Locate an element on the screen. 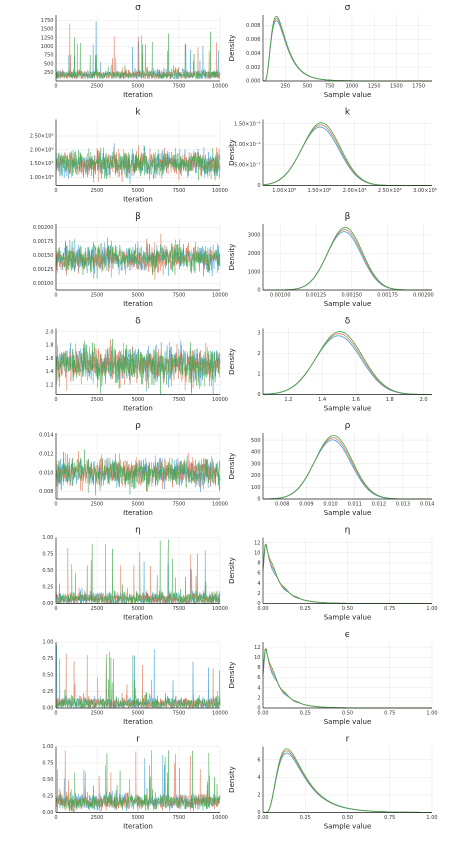 Image resolution: width=469 pixels, height=843 pixels. trace-series-group is located at coordinates (138, 163).